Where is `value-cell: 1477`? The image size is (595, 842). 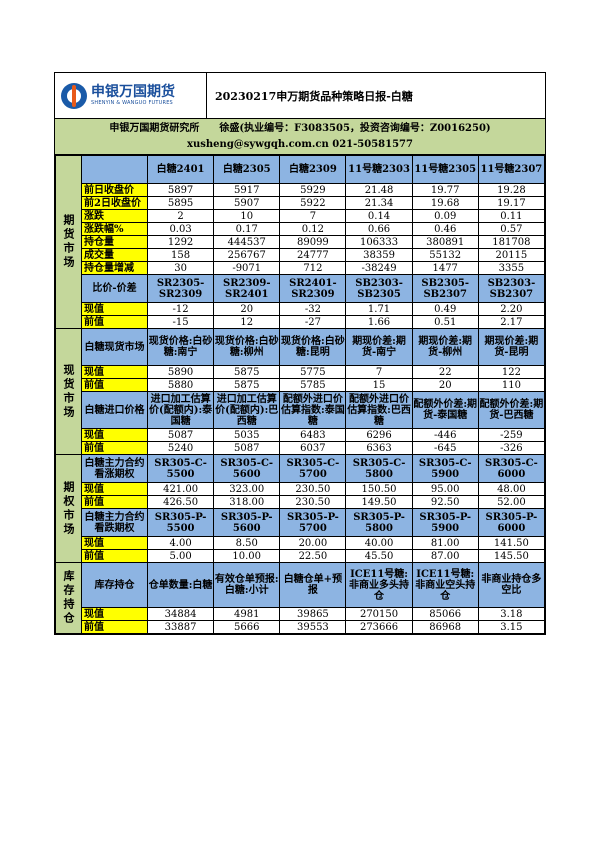
value-cell: 1477 is located at coordinates (445, 268).